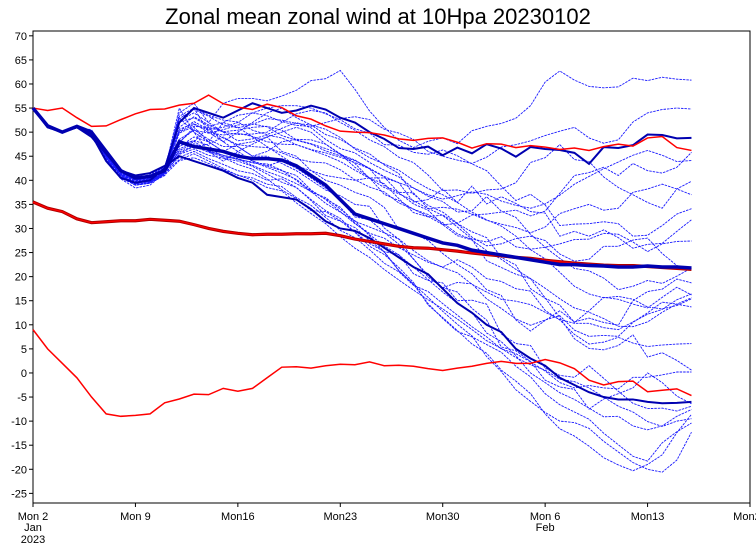  Describe the element at coordinates (24, 374) in the screenshot. I see `y-tick-label: 0` at that location.